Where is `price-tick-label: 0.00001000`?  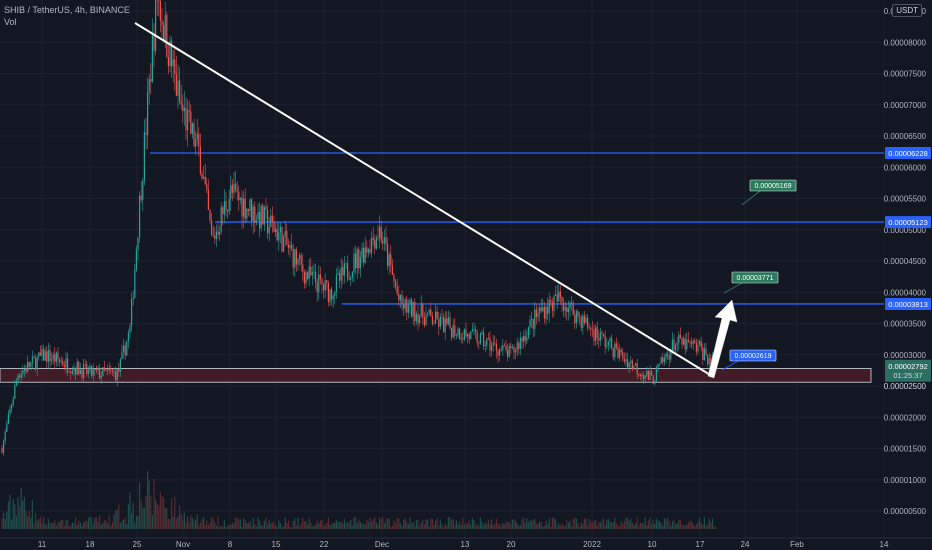
price-tick-label: 0.00001000 is located at coordinates (905, 480).